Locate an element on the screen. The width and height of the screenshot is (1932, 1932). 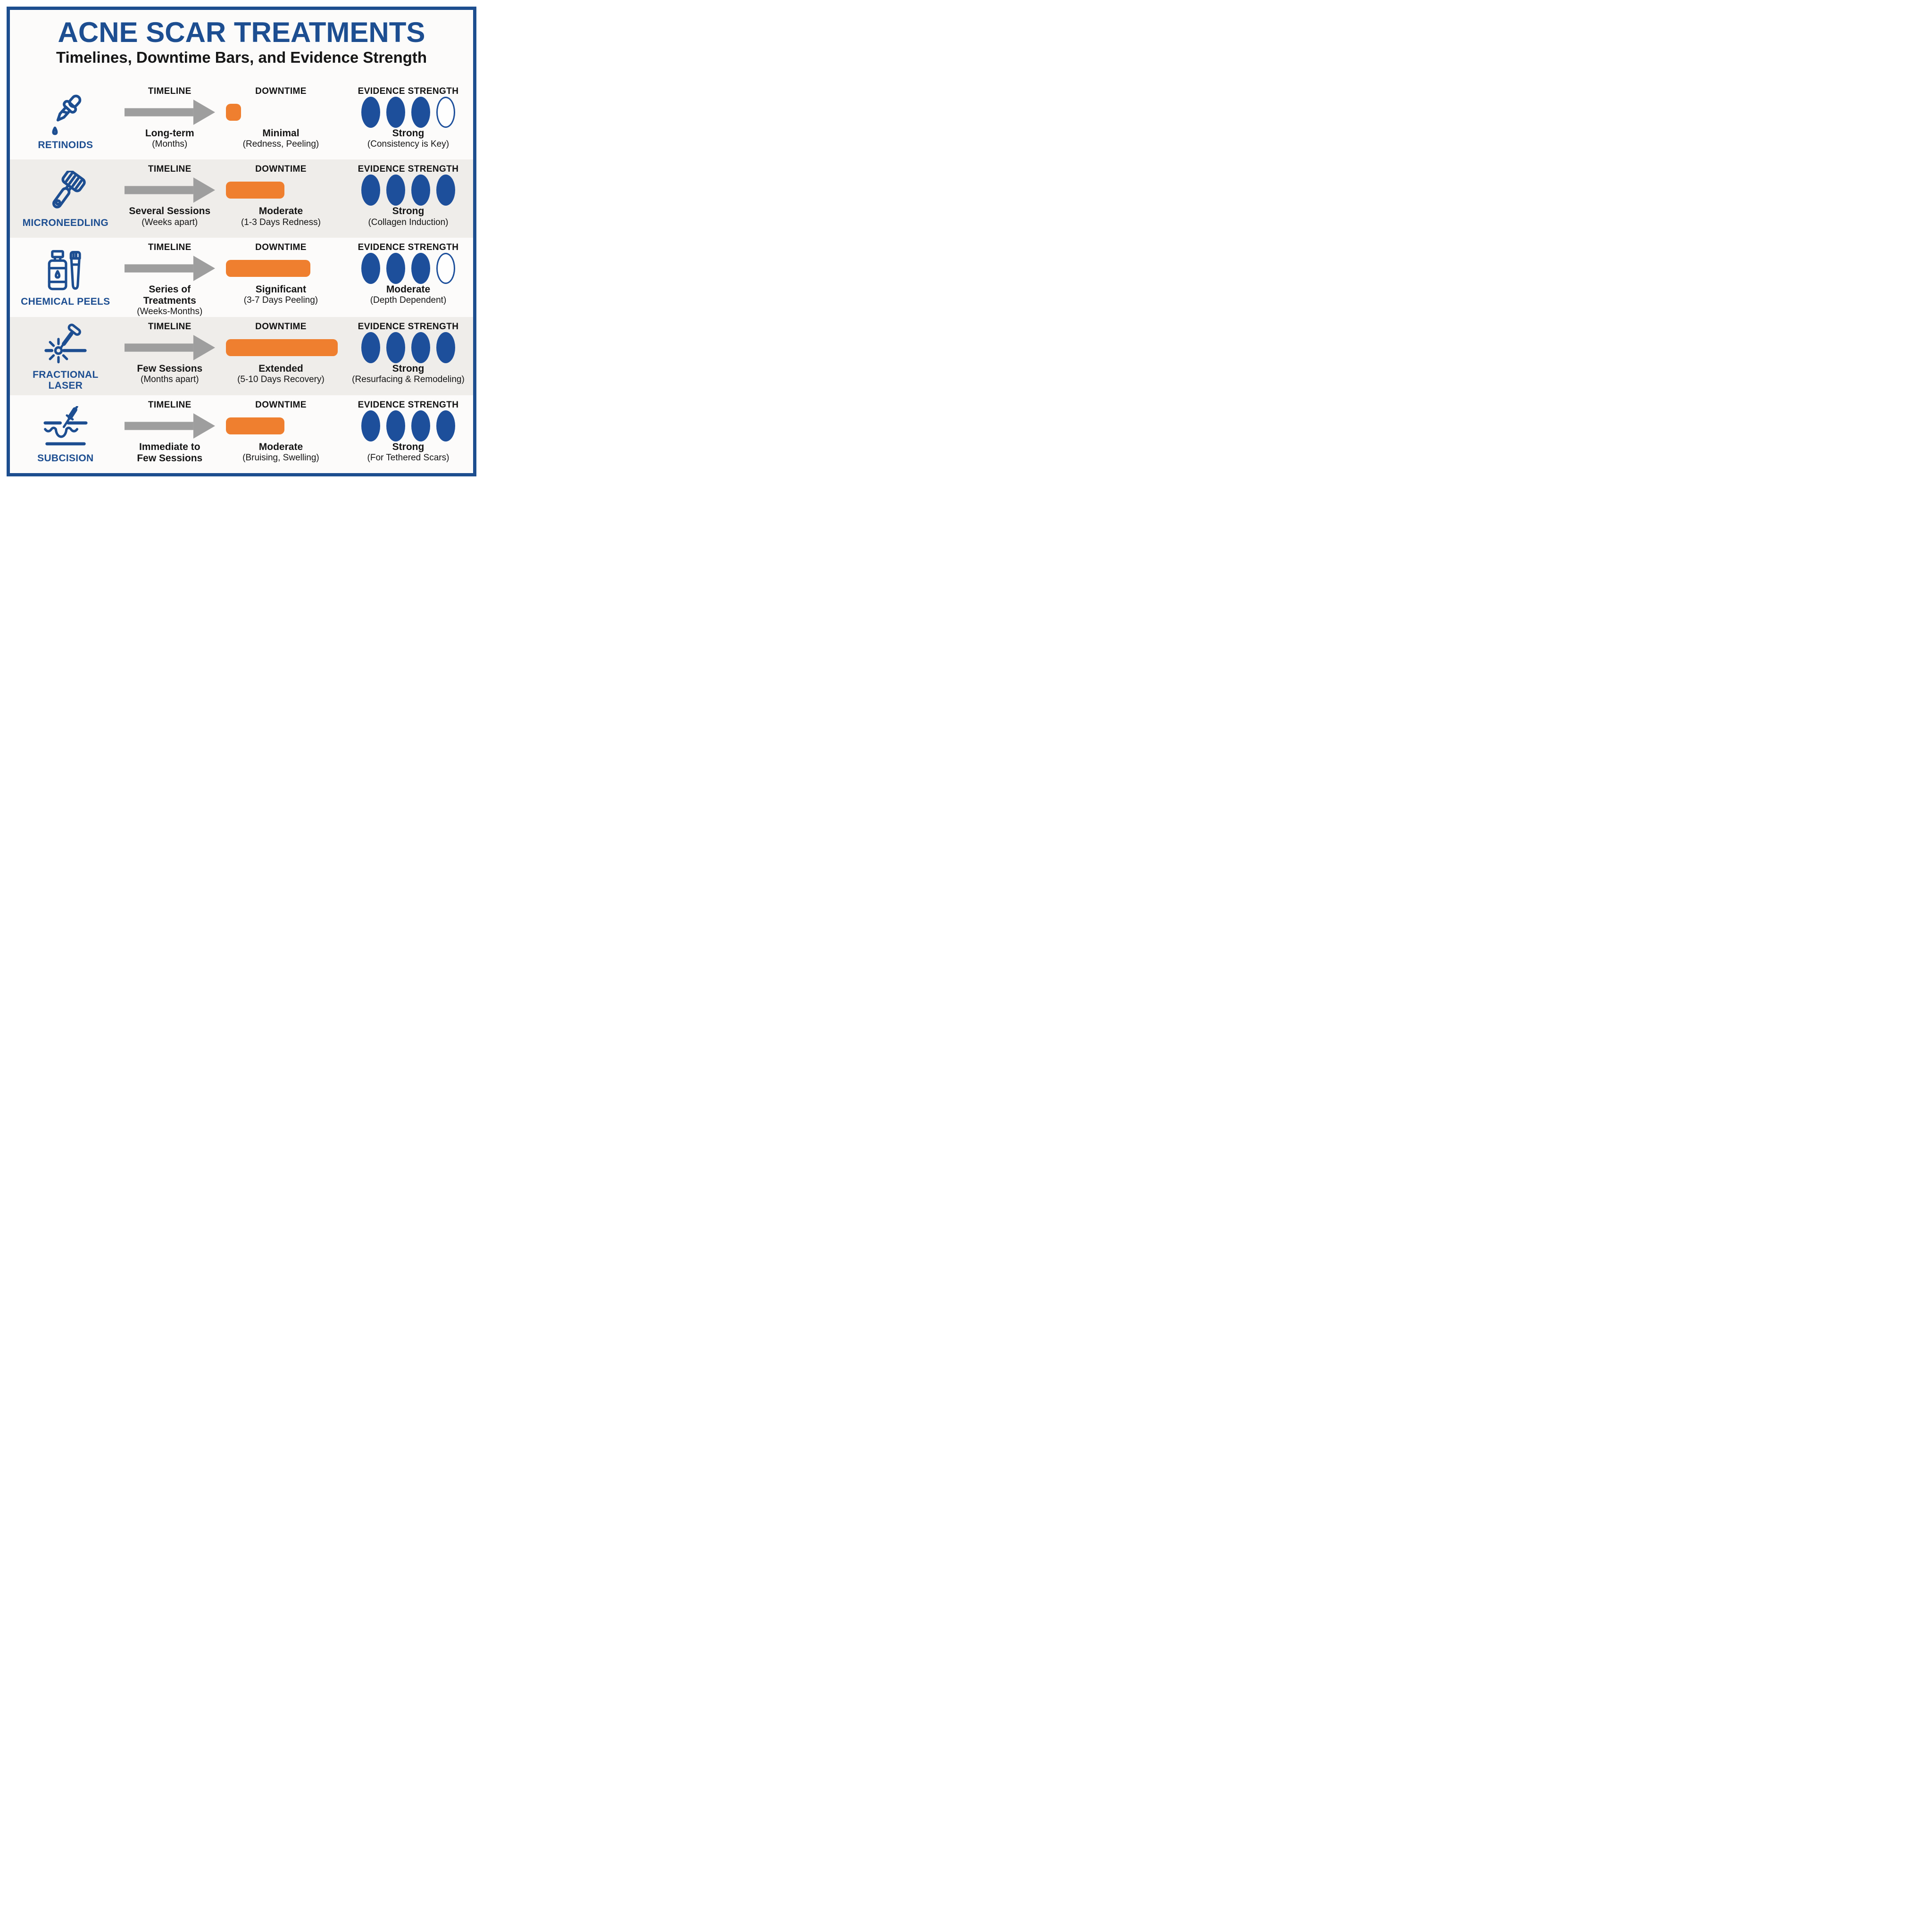
derma-roller-icon is located at coordinates (66, 192).